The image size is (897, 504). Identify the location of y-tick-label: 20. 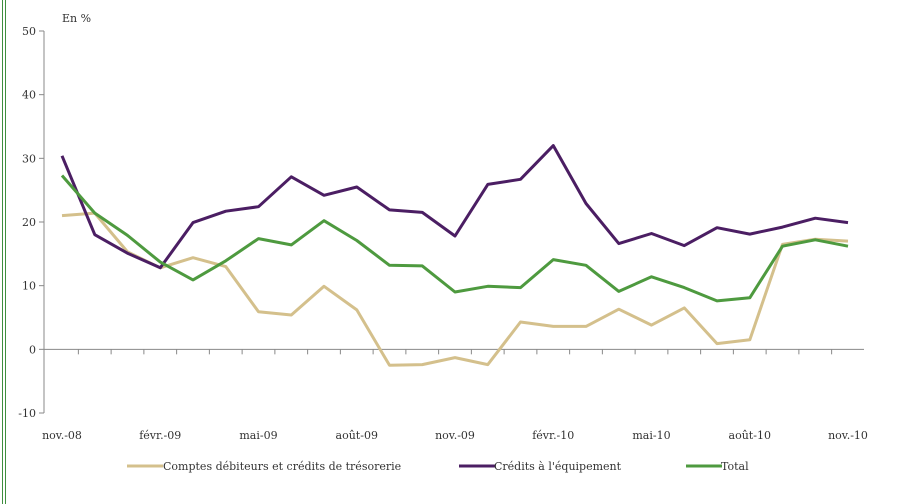
(29, 222).